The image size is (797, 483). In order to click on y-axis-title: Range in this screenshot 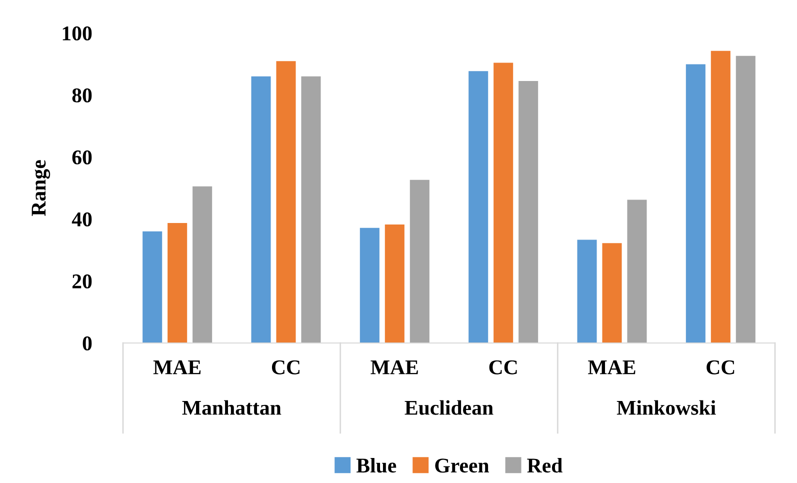, I will do `click(41, 188)`.